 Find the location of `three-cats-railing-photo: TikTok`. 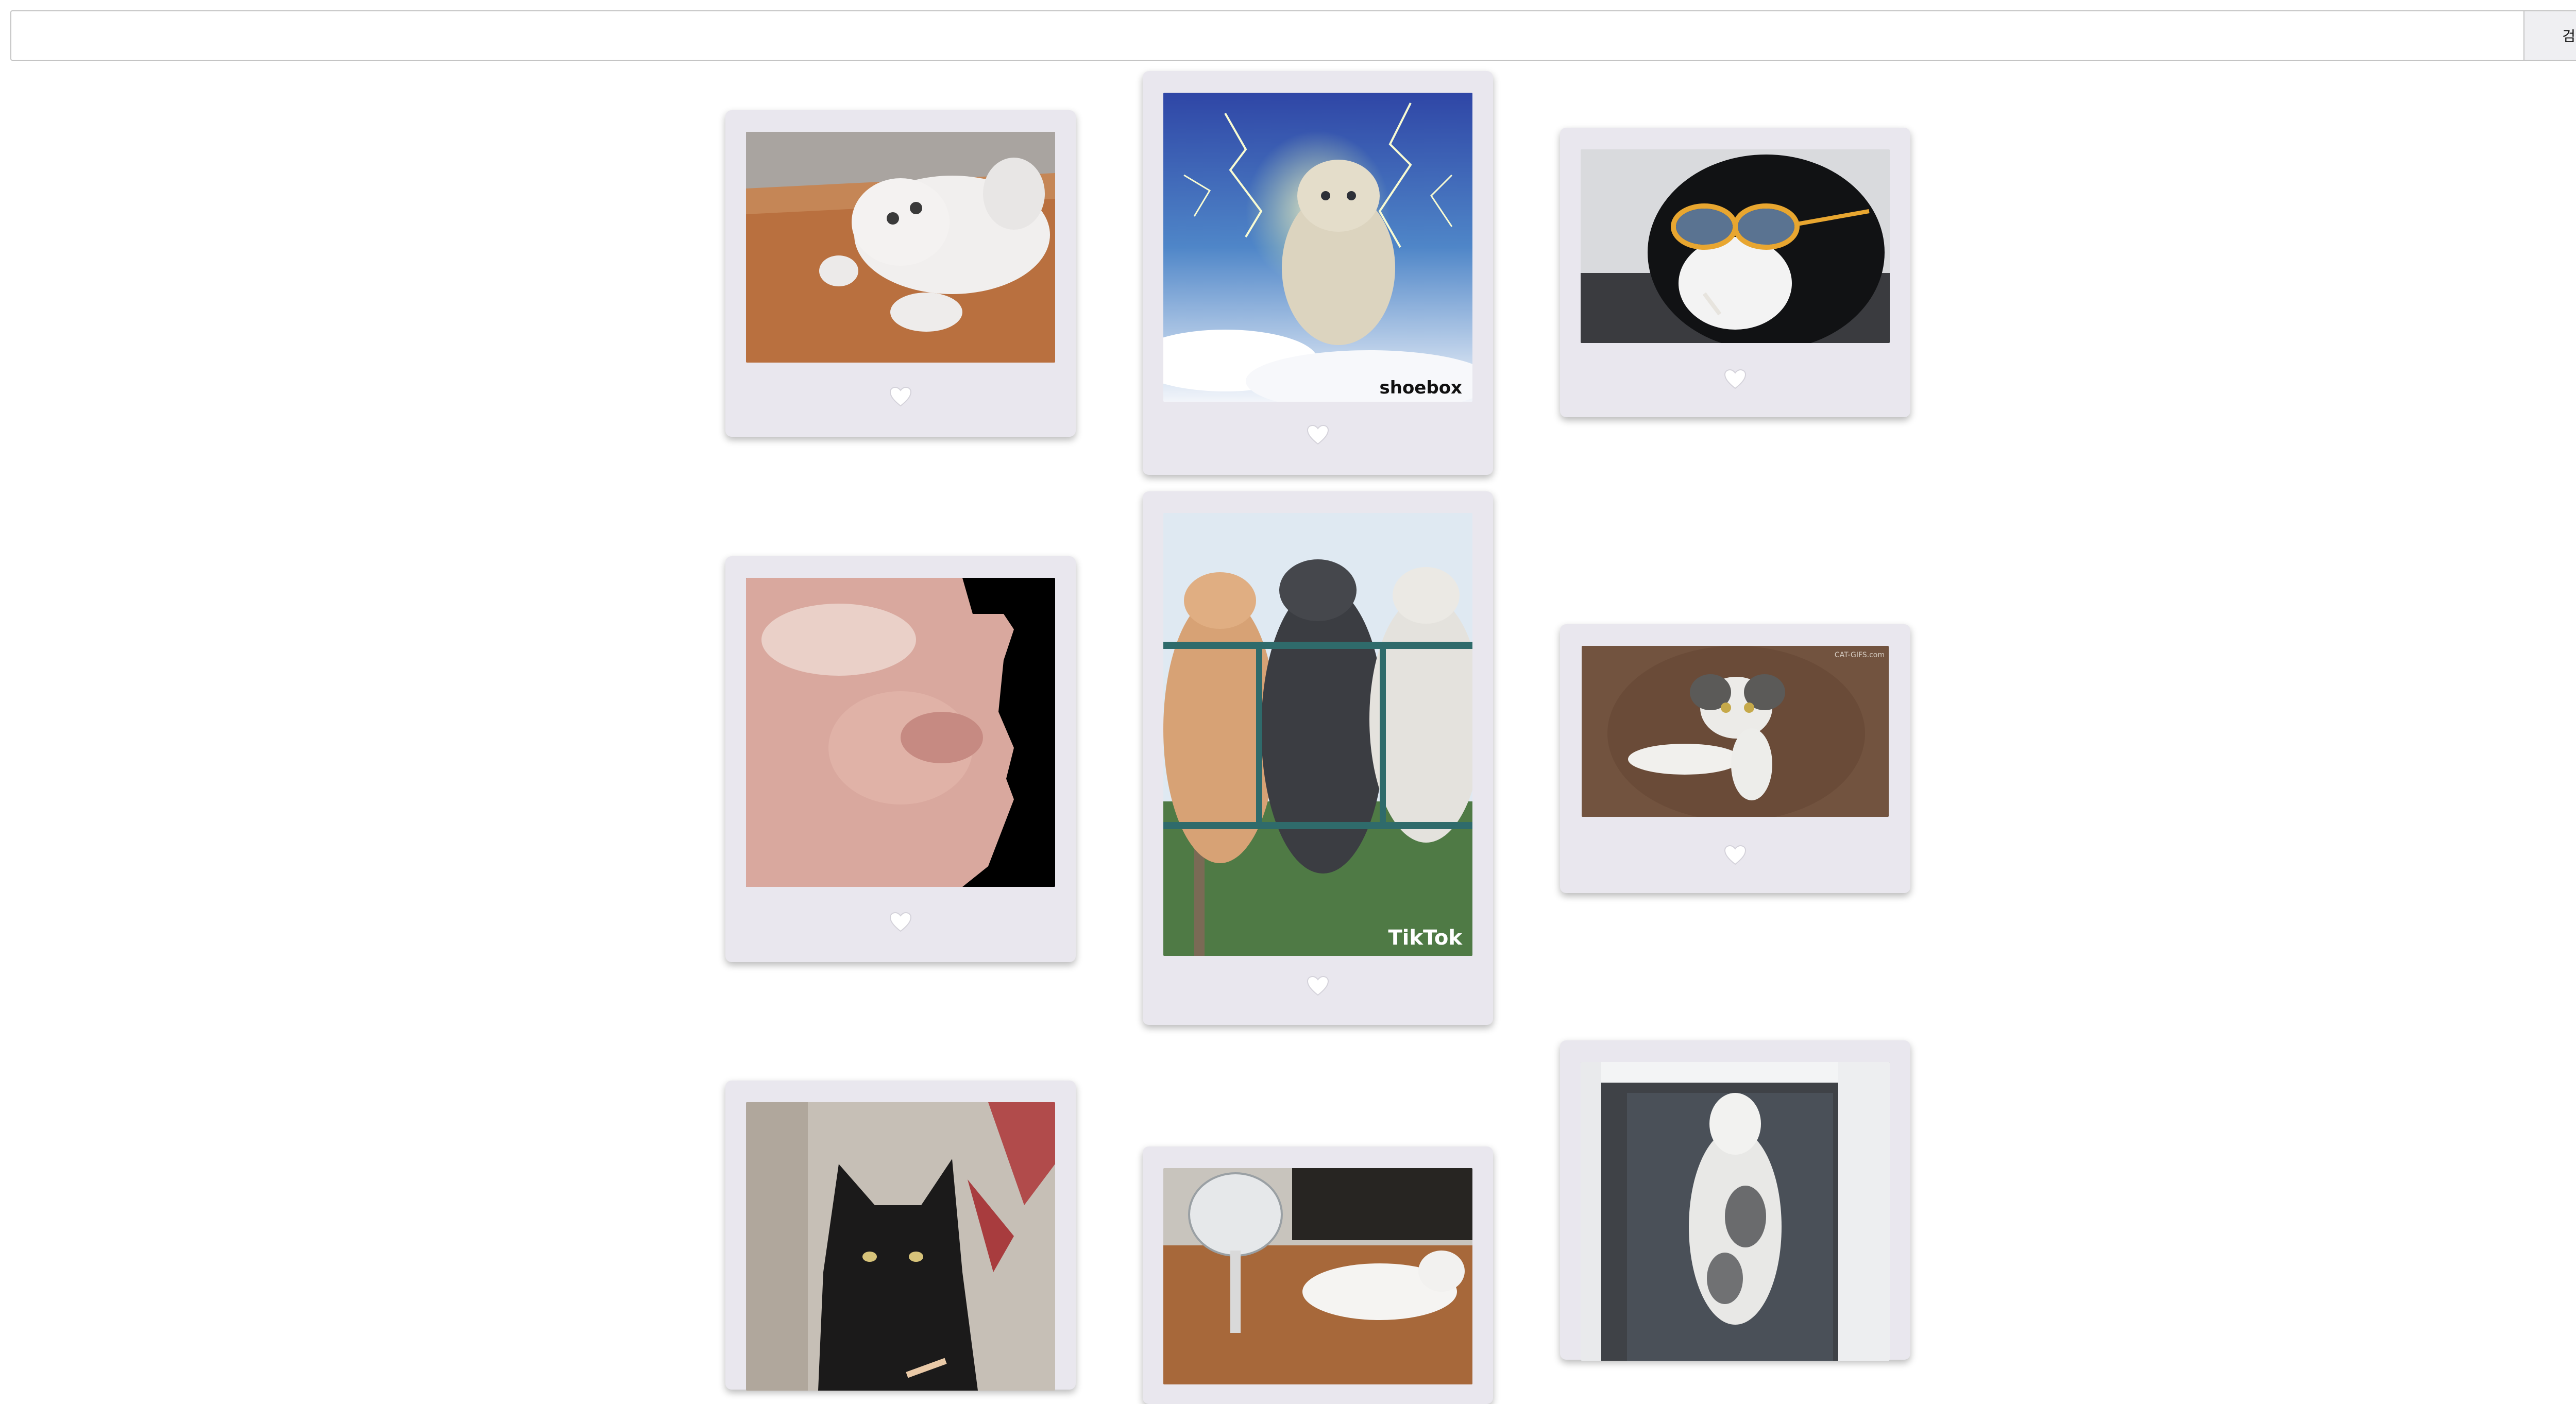

three-cats-railing-photo: TikTok is located at coordinates (1318, 734).